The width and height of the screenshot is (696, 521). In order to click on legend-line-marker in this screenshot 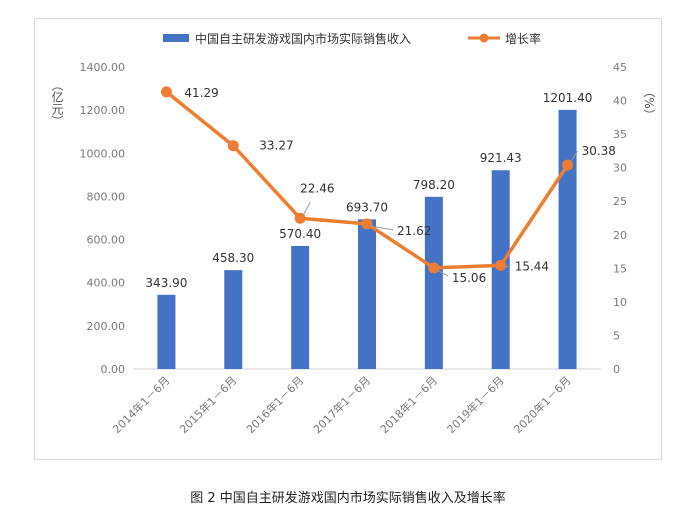, I will do `click(484, 38)`.